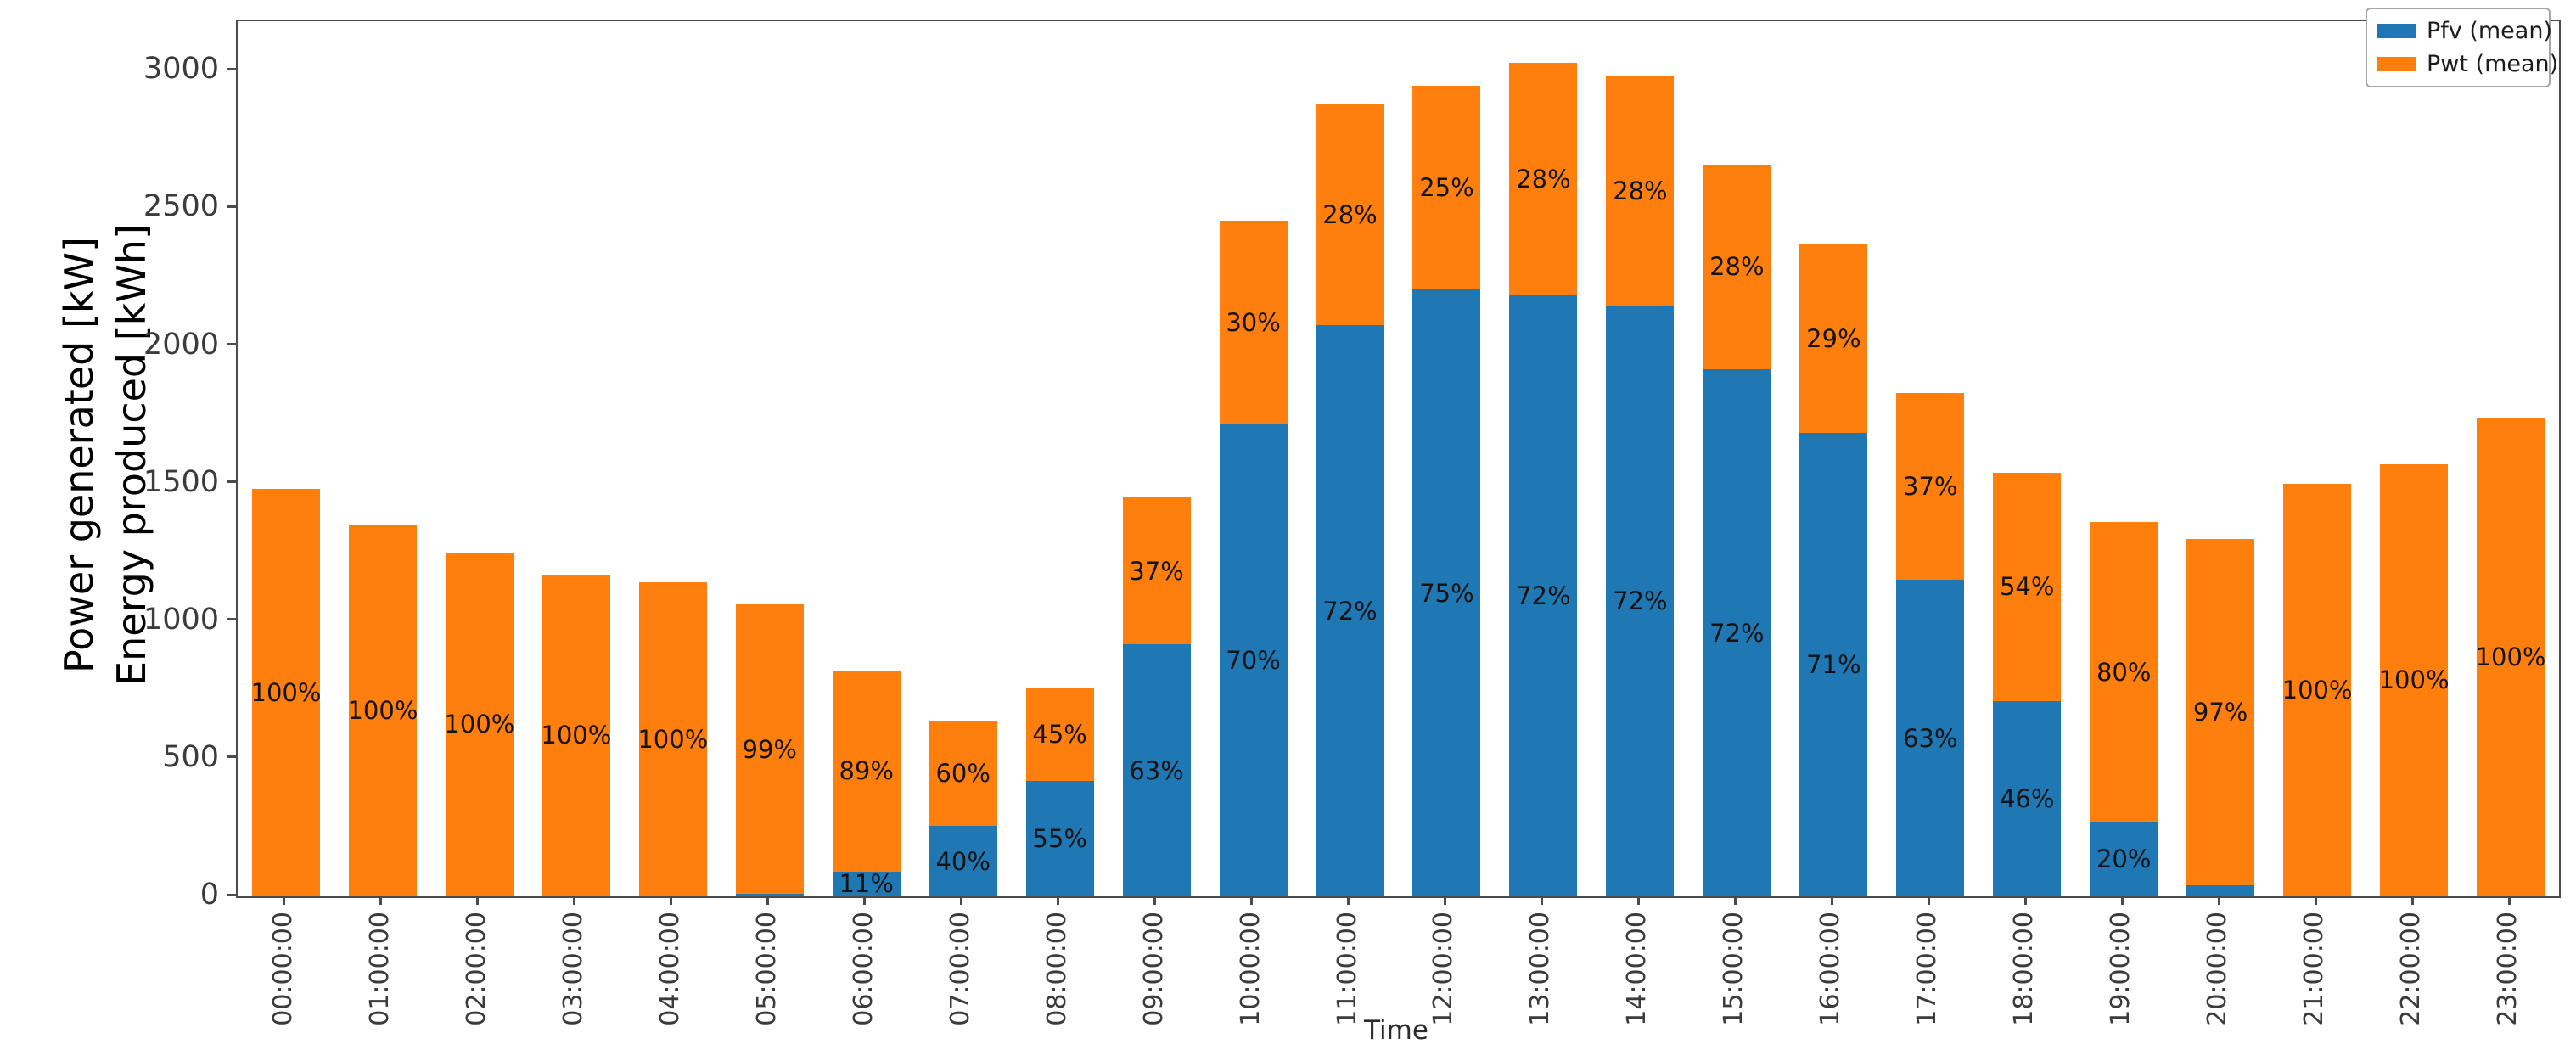 This screenshot has height=1061, width=2576. I want to click on legend: Pfv (mean) Pwt (mean), so click(2462, 48).